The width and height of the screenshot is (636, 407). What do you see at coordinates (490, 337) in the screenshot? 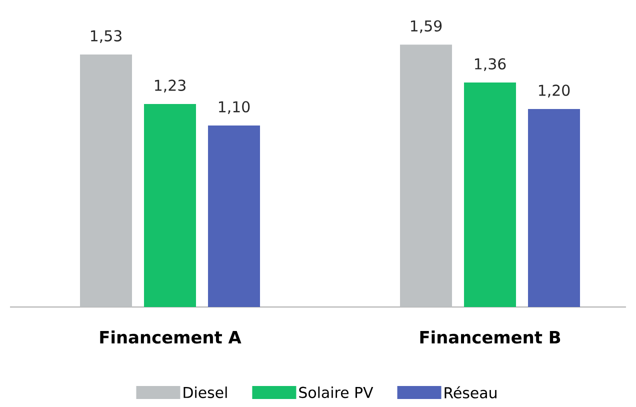
I see `x-tick-label: Financement B` at bounding box center [490, 337].